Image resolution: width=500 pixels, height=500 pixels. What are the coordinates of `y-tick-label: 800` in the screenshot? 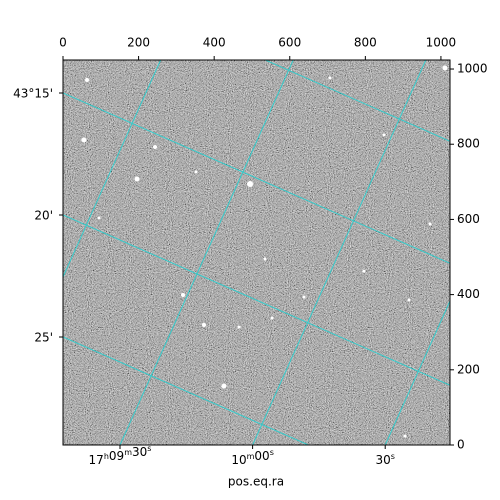 It's located at (468, 144).